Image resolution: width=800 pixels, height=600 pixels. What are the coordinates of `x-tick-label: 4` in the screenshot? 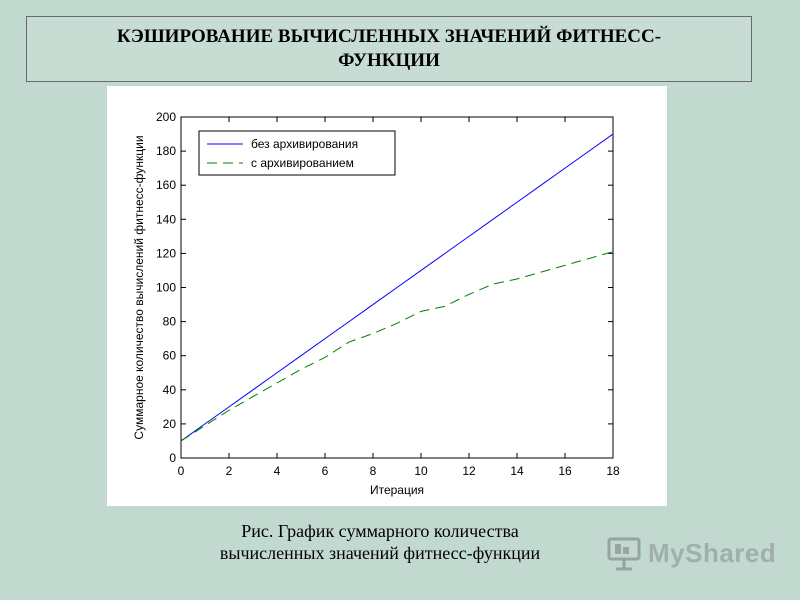 It's located at (277, 471).